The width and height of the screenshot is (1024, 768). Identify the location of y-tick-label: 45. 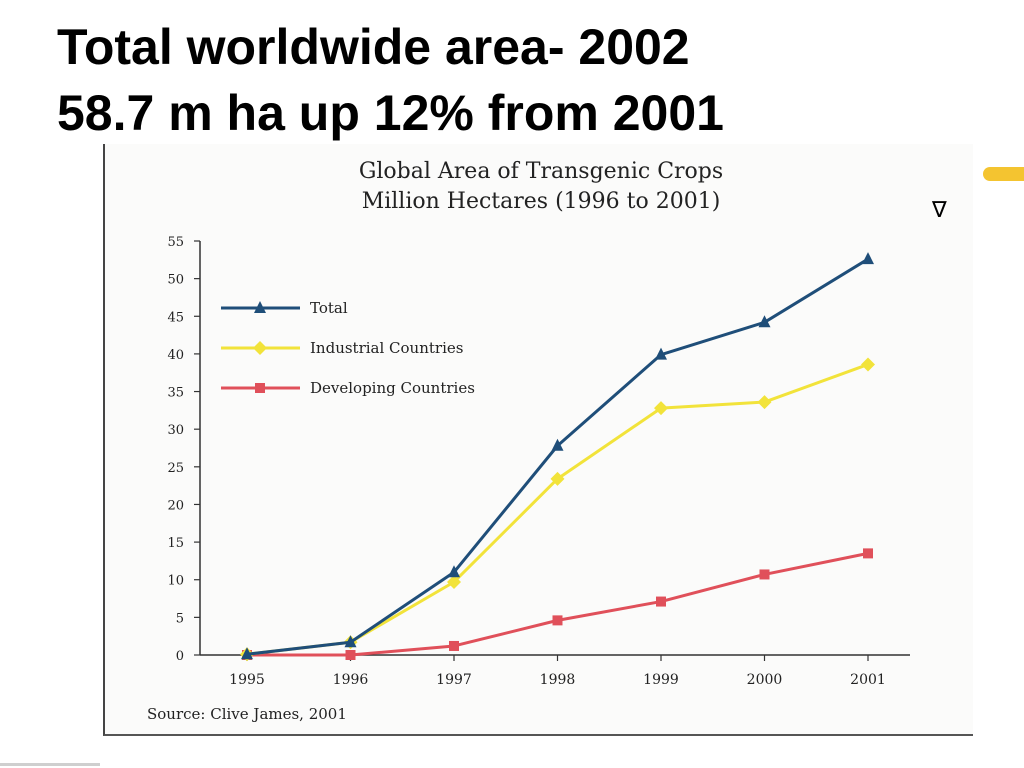
(175, 317).